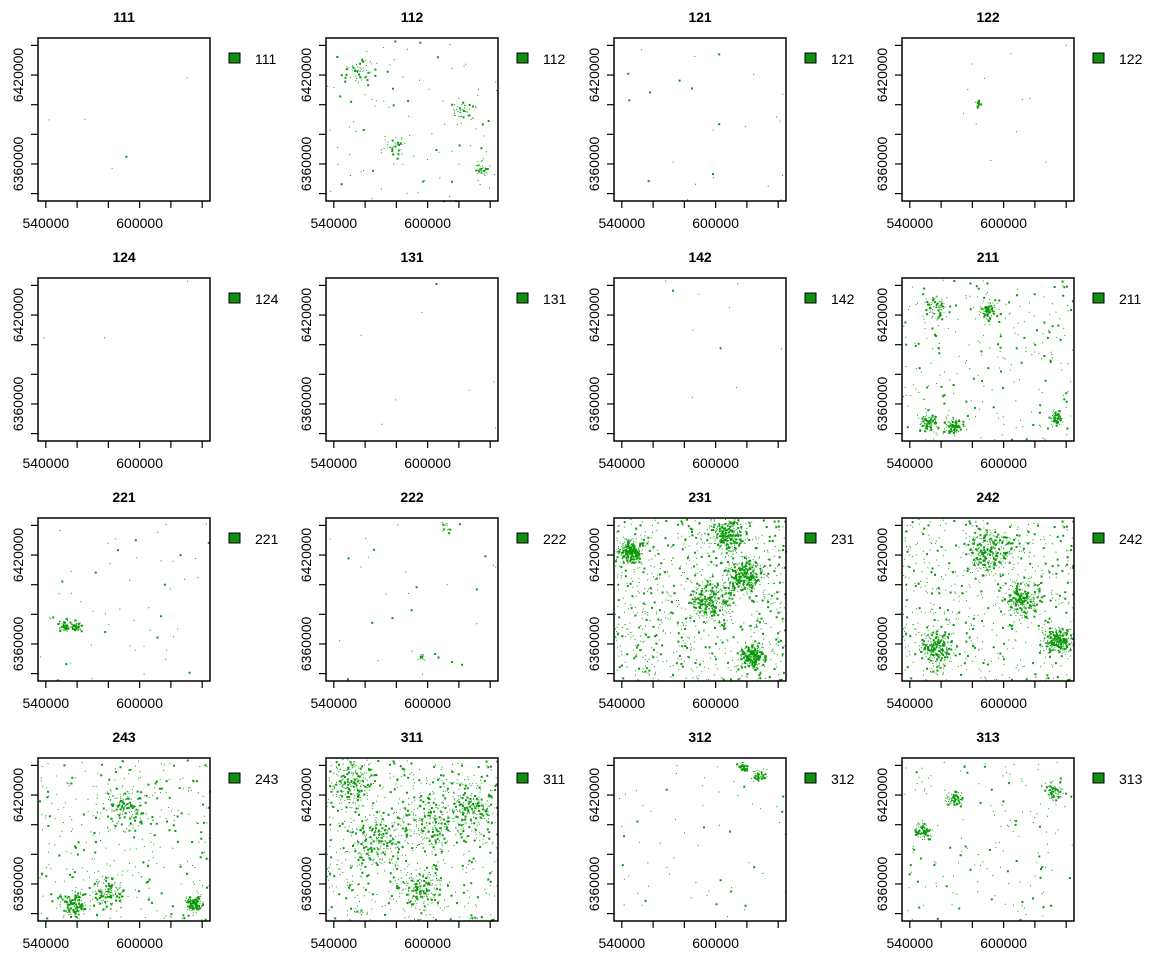 This screenshot has height=960, width=1152. Describe the element at coordinates (988, 497) in the screenshot. I see `panel-title: 242` at that location.